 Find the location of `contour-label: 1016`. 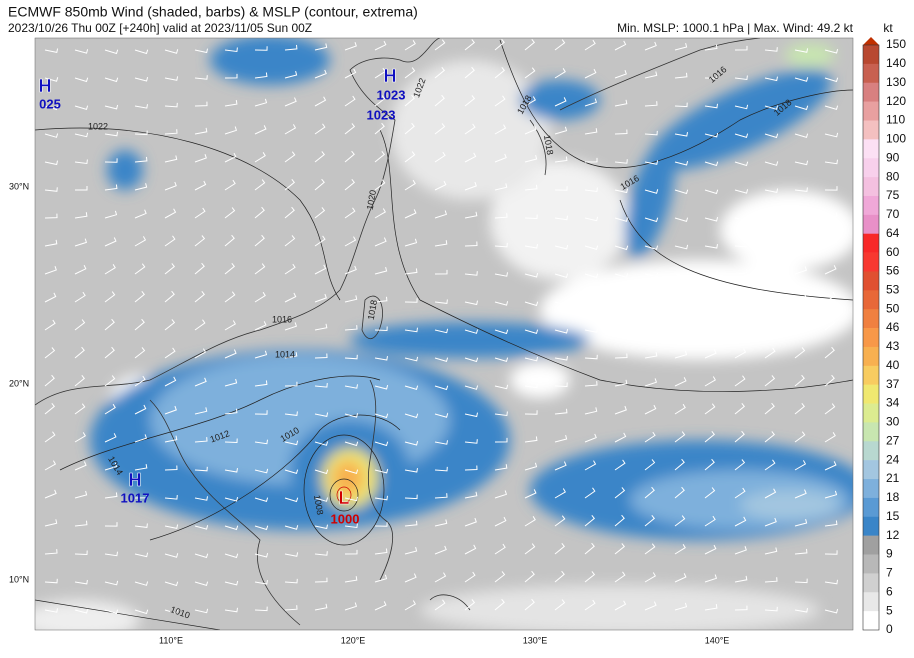

contour-label: 1016 is located at coordinates (282, 319).